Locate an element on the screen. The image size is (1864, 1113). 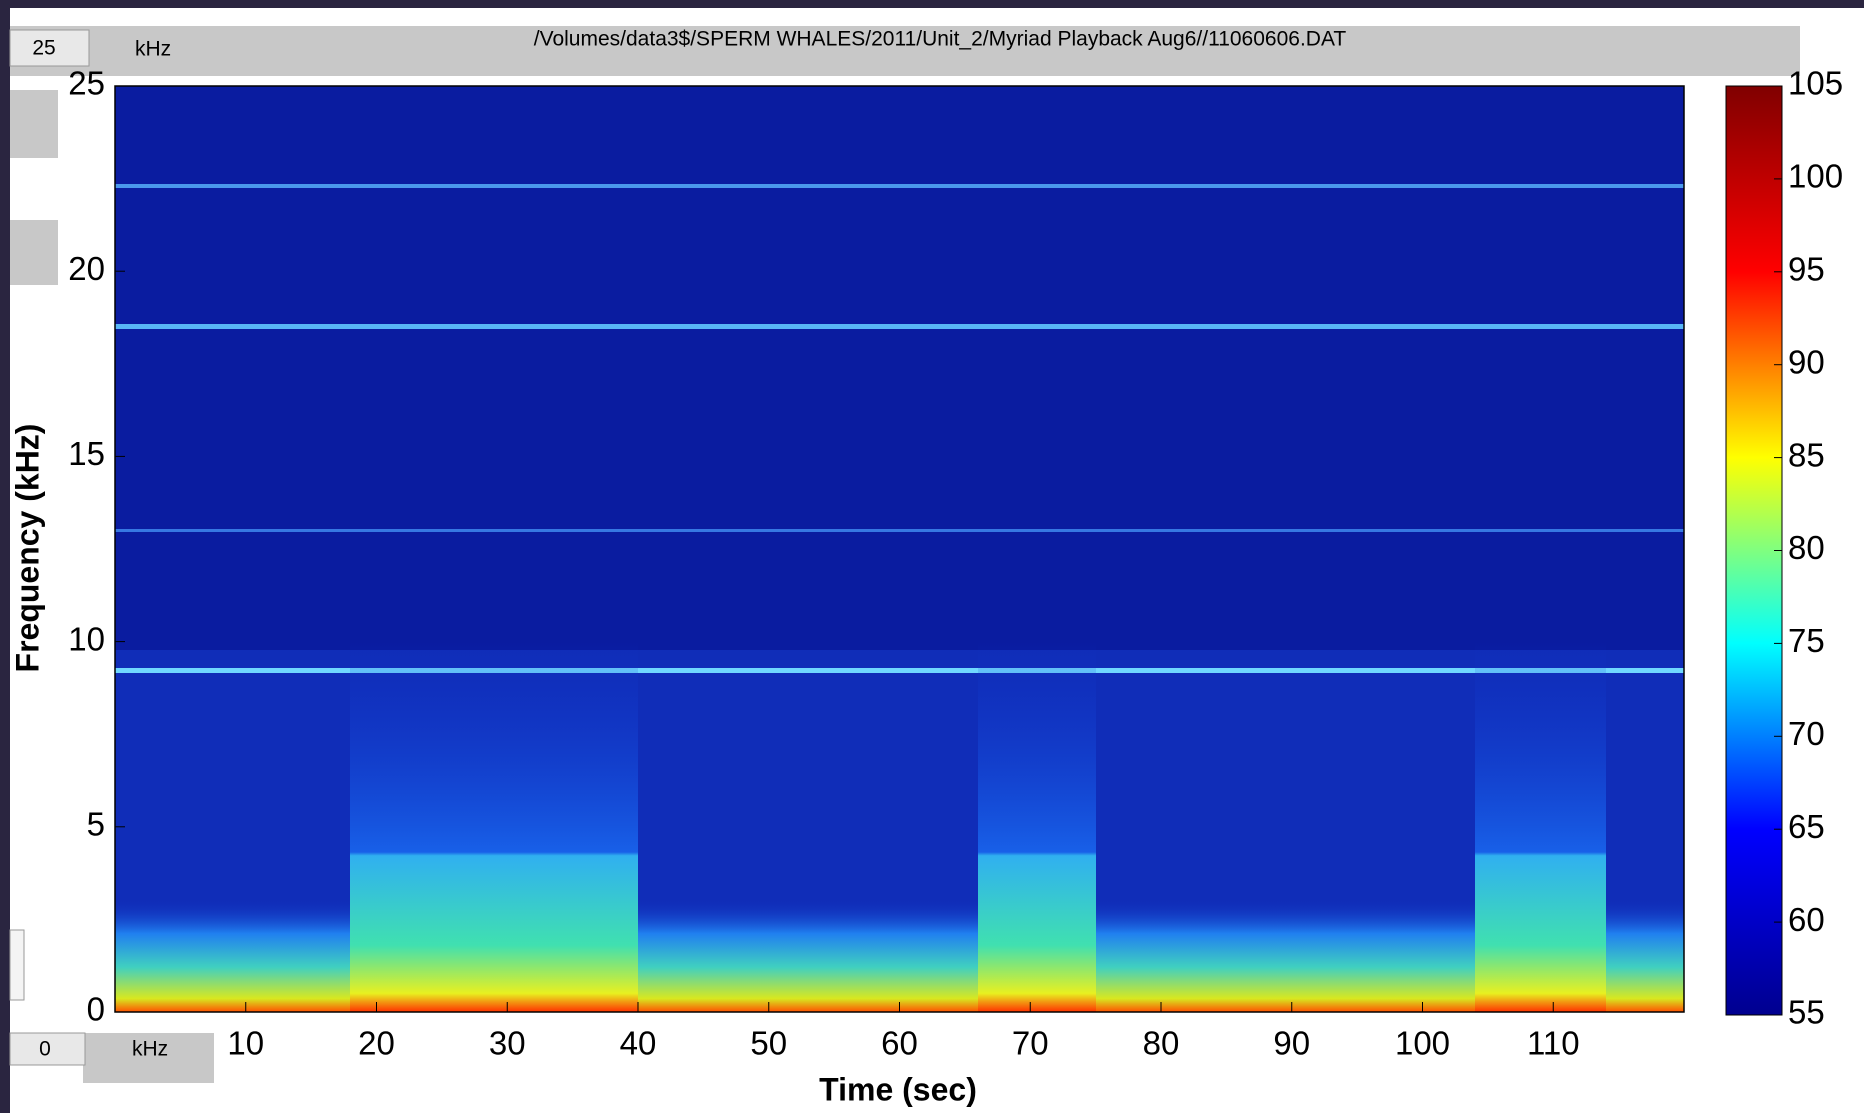
colorbar-tick-label: 85 is located at coordinates (1806, 454).